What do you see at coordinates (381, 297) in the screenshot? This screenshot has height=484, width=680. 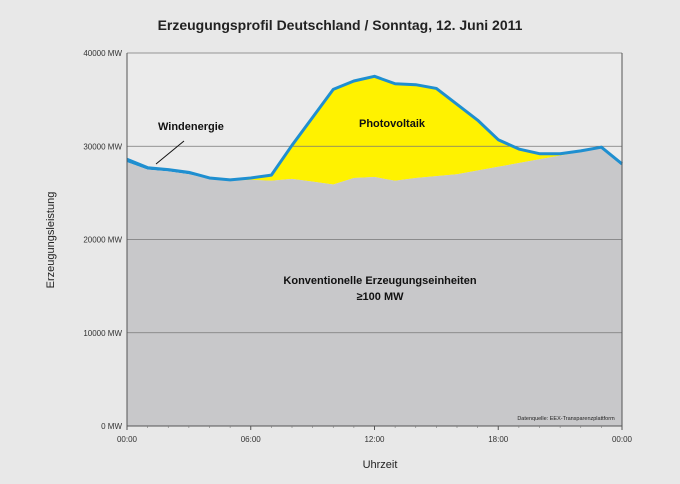 I see `annotation-conventional-threshold: ≥100 MW` at bounding box center [381, 297].